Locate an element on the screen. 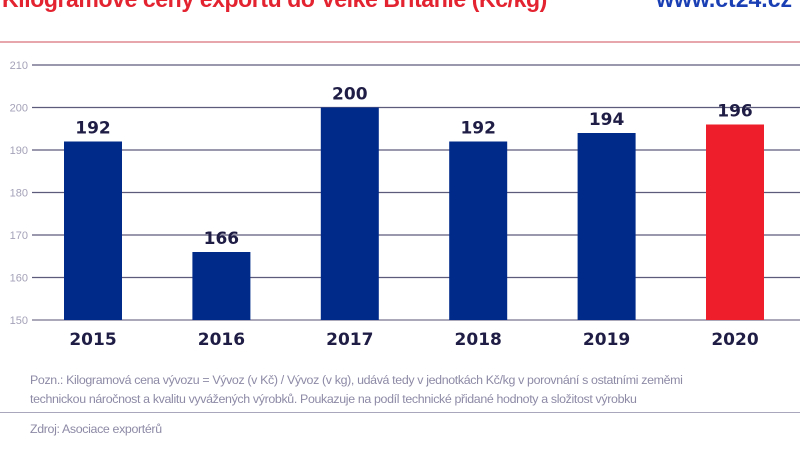  x-tick-label: 2016 is located at coordinates (221, 340).